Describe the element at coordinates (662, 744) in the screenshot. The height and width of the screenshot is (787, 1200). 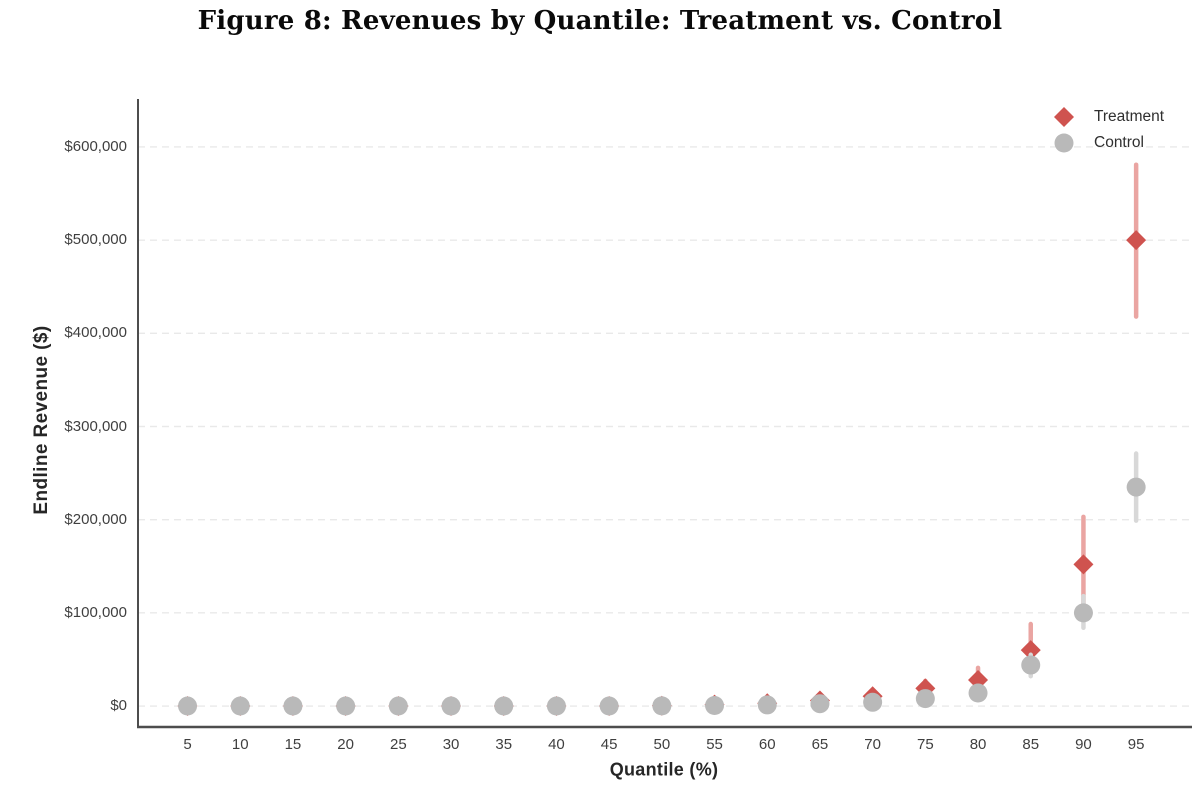
I see `x-tick-label: 50` at that location.